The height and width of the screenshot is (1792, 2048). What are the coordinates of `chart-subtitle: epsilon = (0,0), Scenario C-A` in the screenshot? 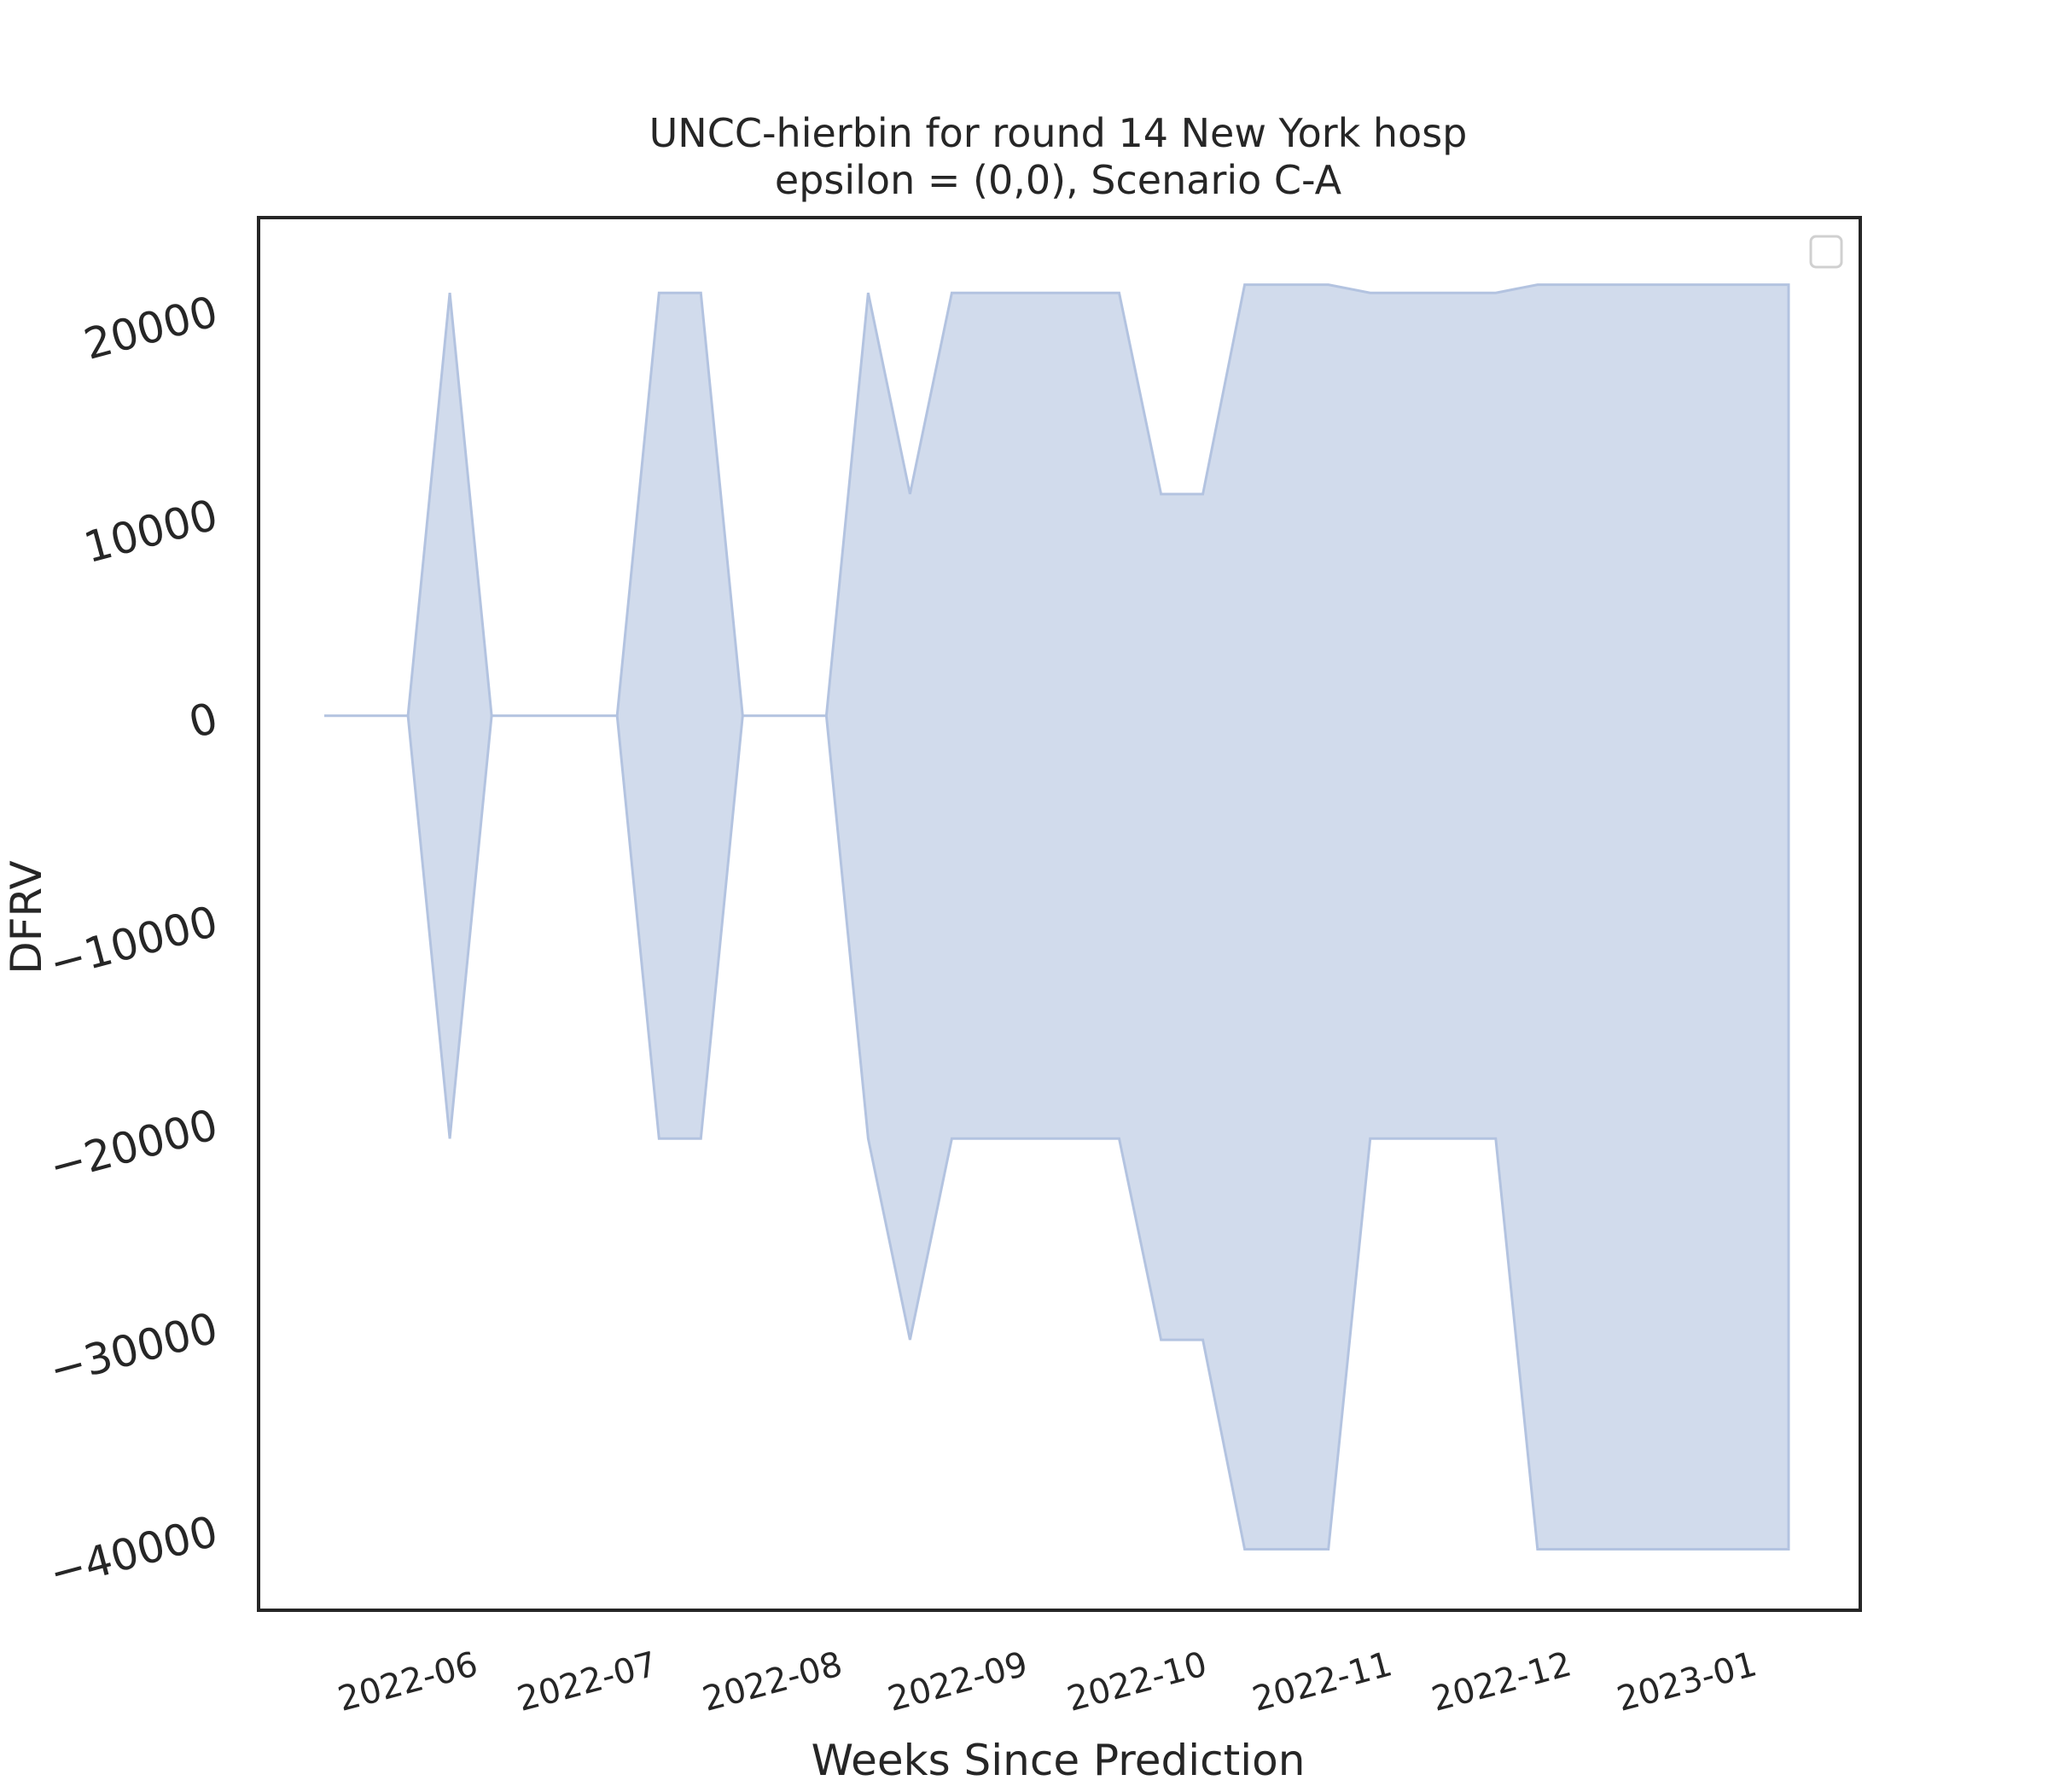 It's located at (1058, 180).